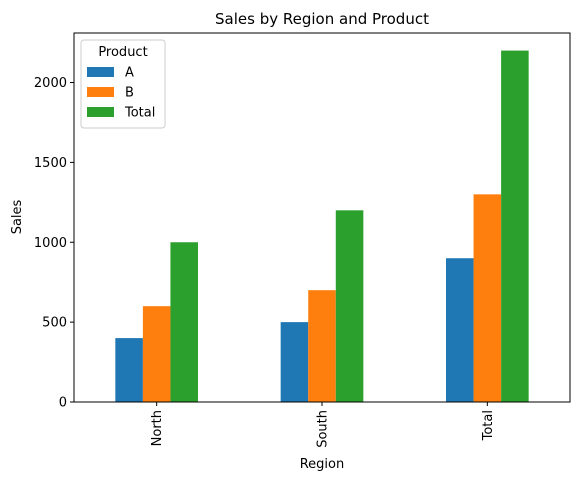 Image resolution: width=580 pixels, height=481 pixels. I want to click on legend-swatch-b, so click(100, 92).